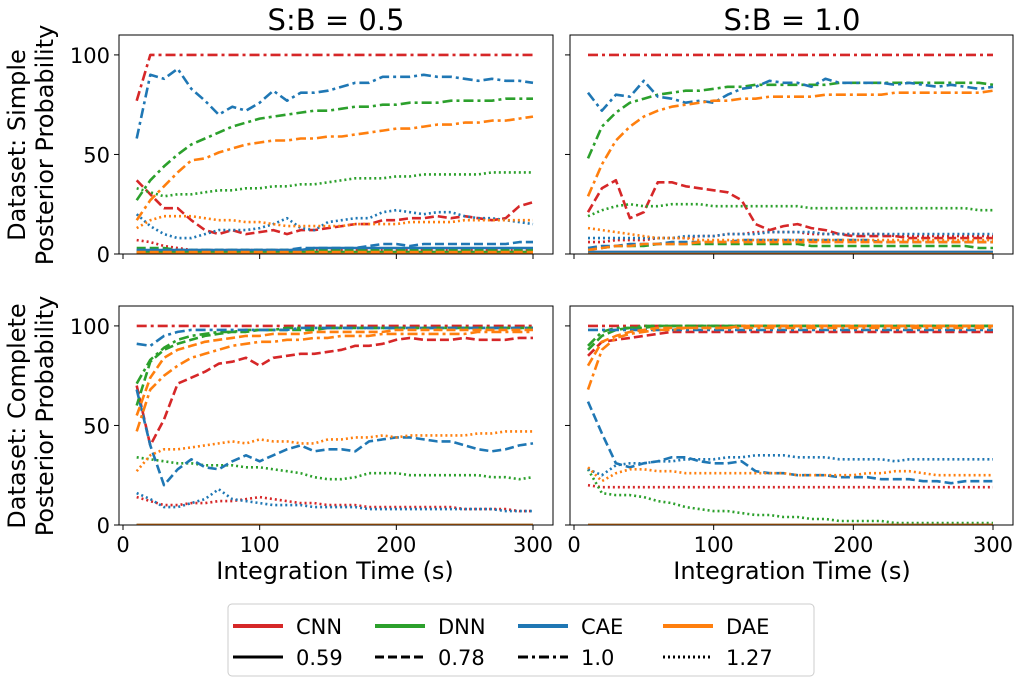 The image size is (1021, 684). Describe the element at coordinates (319, 658) in the screenshot. I see `legend-label: 0.59` at that location.